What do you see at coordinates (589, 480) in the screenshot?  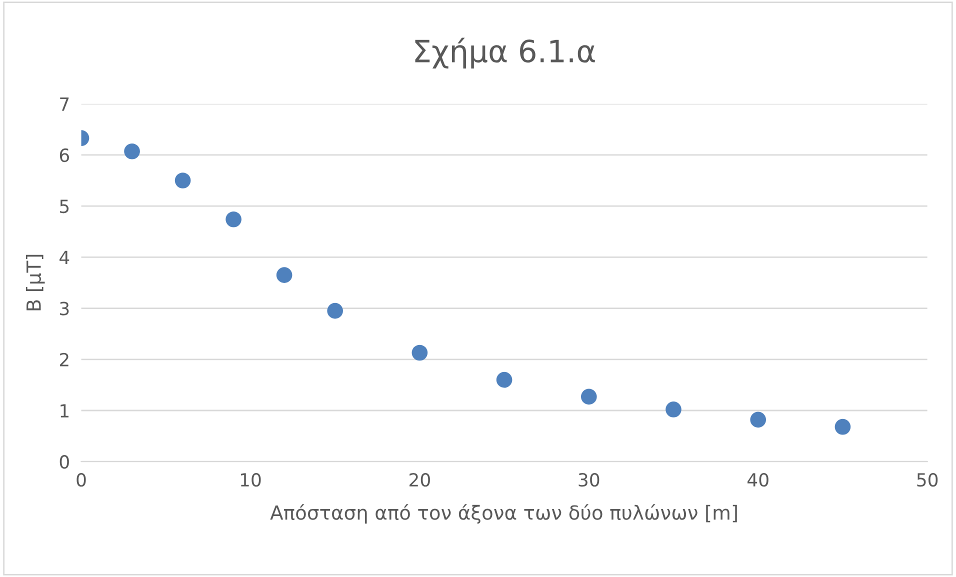 I see `x-tick-label: 30` at bounding box center [589, 480].